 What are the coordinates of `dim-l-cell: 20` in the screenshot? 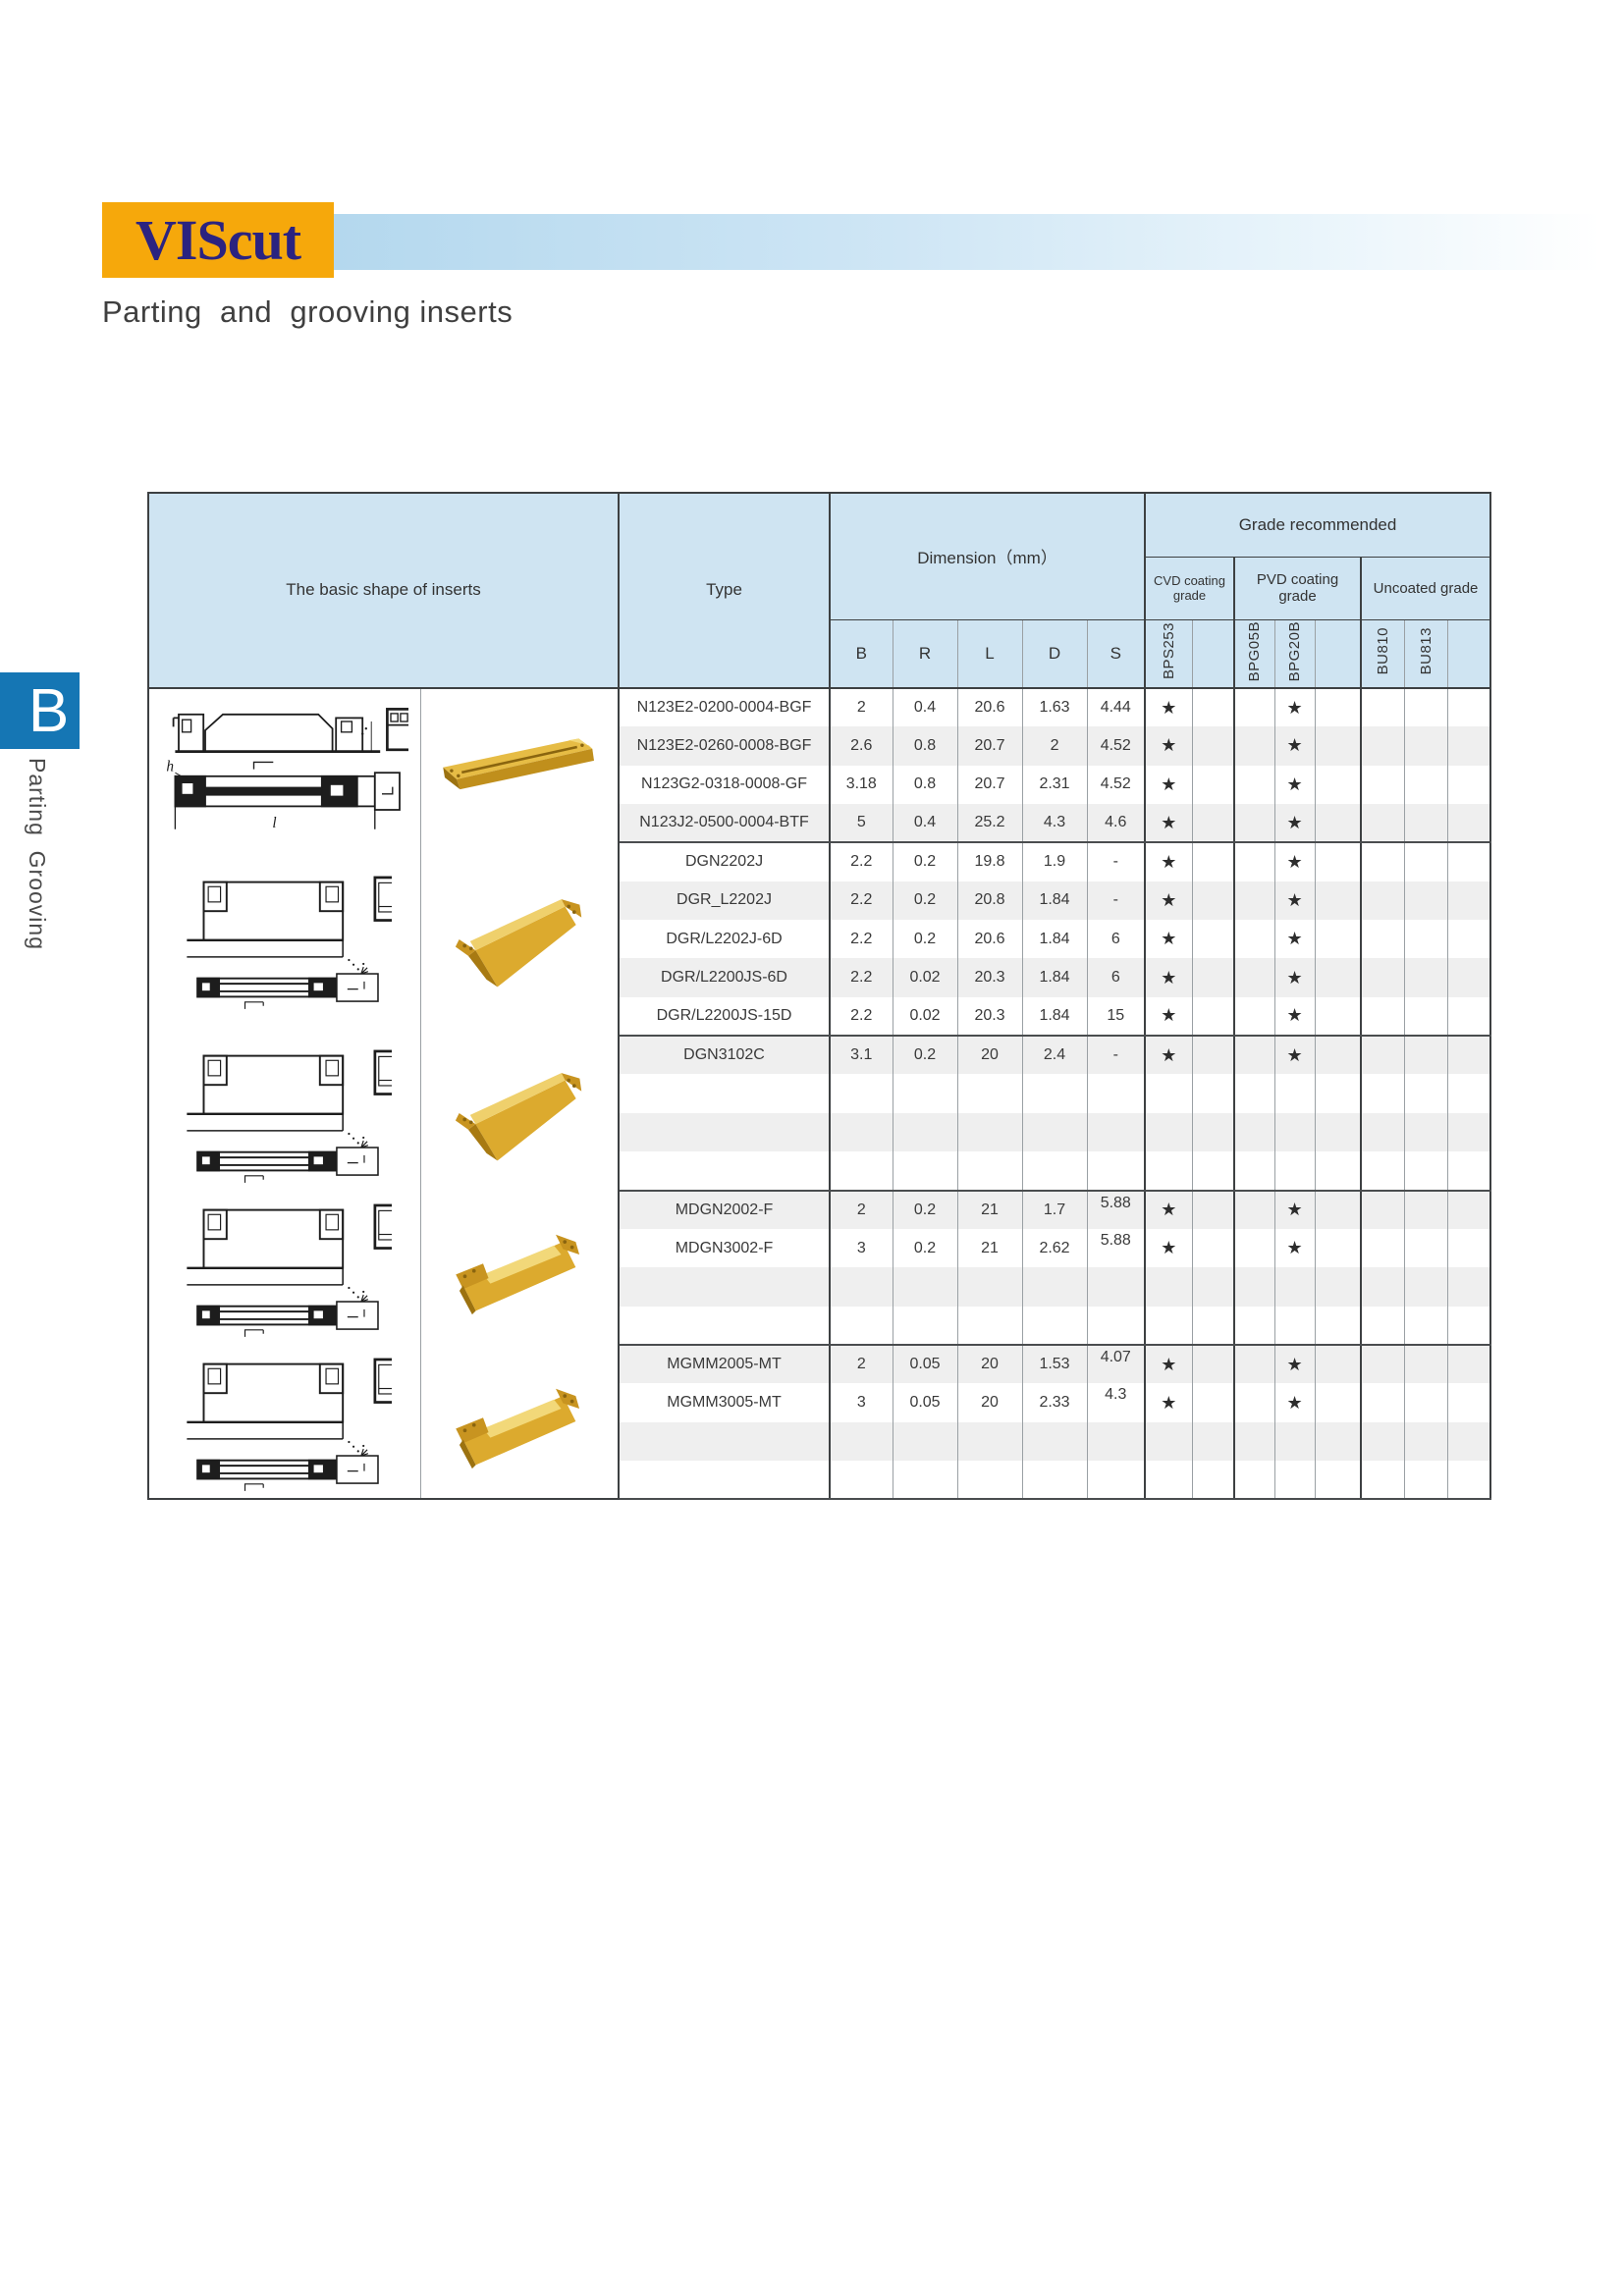 It's located at (990, 1364).